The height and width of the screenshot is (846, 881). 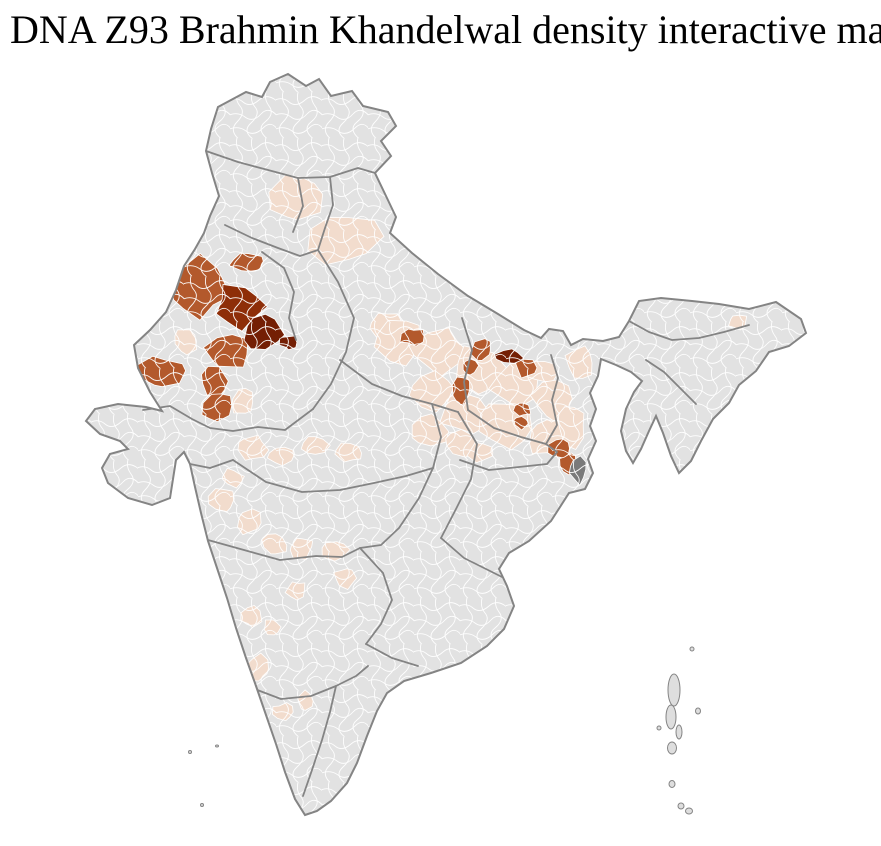 What do you see at coordinates (444, 730) in the screenshot?
I see `island-districts` at bounding box center [444, 730].